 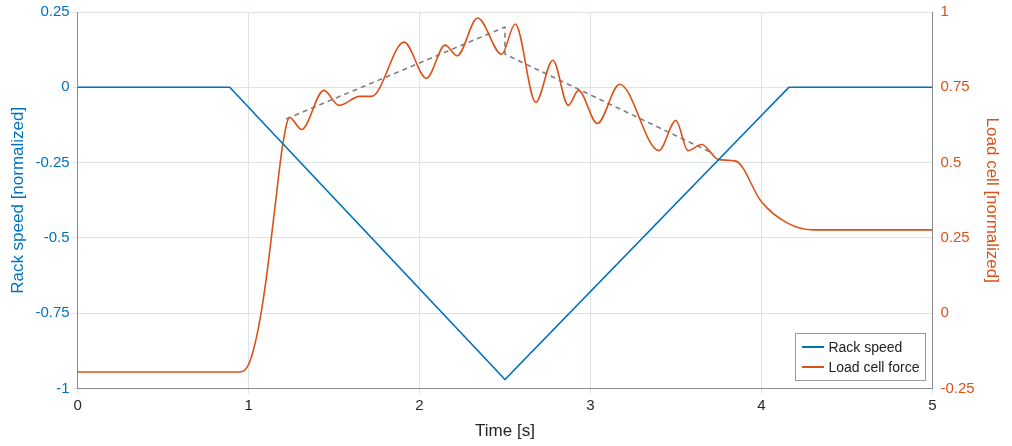 What do you see at coordinates (957, 387) in the screenshot?
I see `y2-tick-label: -0.25` at bounding box center [957, 387].